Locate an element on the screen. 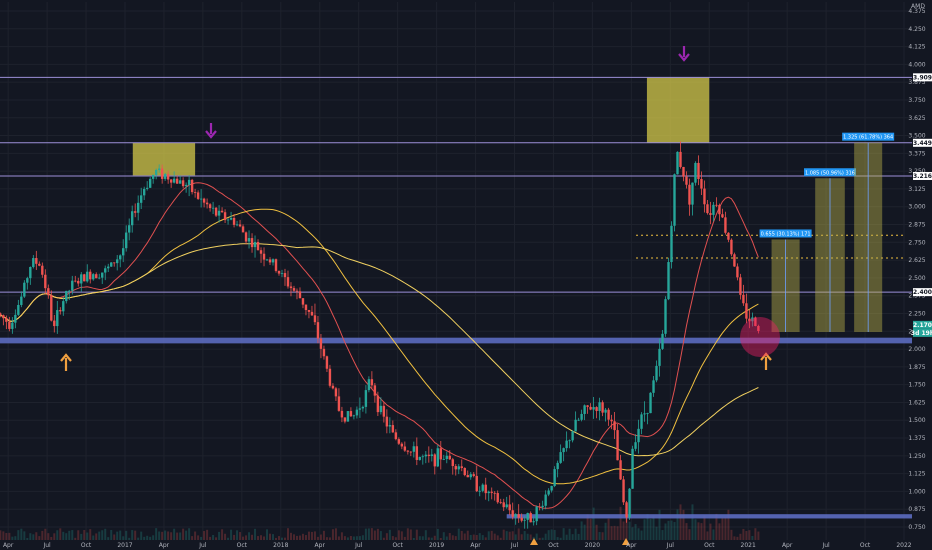  y-tick-label: 1.500 is located at coordinates (916, 420).